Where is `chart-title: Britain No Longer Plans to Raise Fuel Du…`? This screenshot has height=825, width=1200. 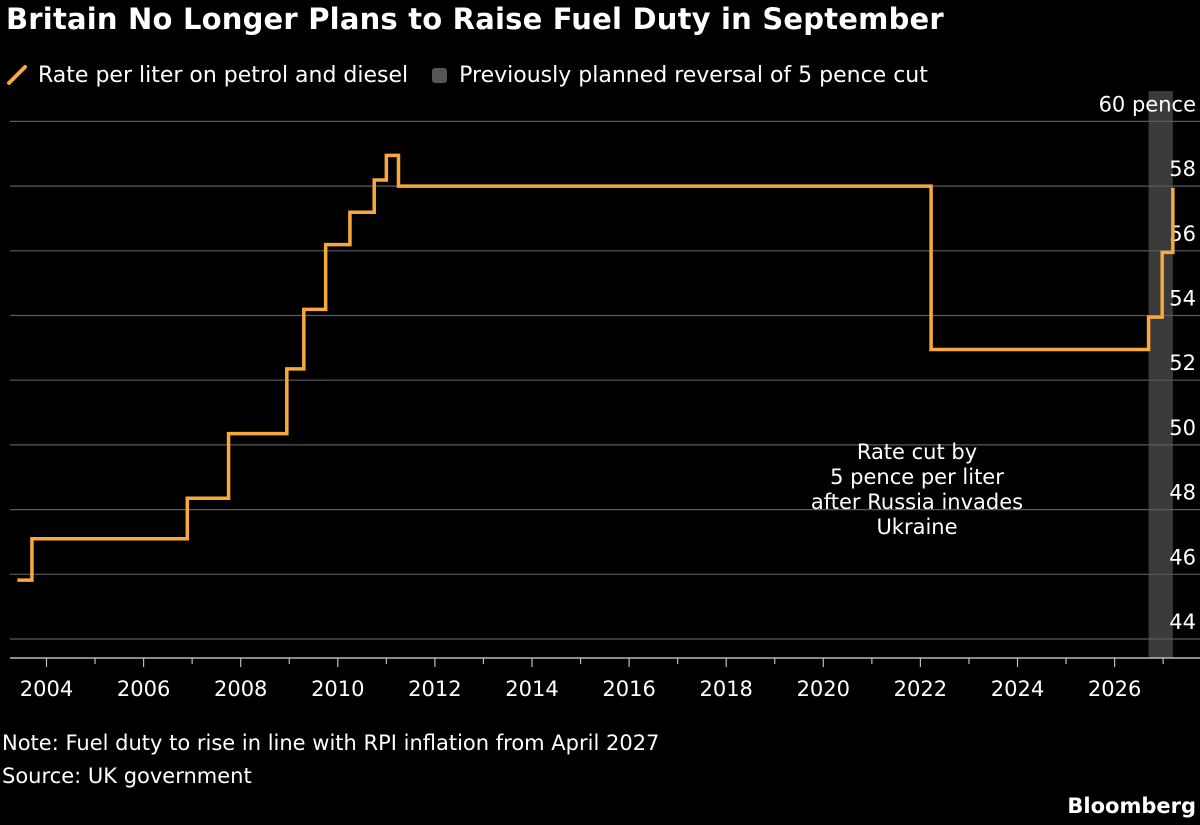 chart-title: Britain No Longer Plans to Raise Fuel Du… is located at coordinates (475, 19).